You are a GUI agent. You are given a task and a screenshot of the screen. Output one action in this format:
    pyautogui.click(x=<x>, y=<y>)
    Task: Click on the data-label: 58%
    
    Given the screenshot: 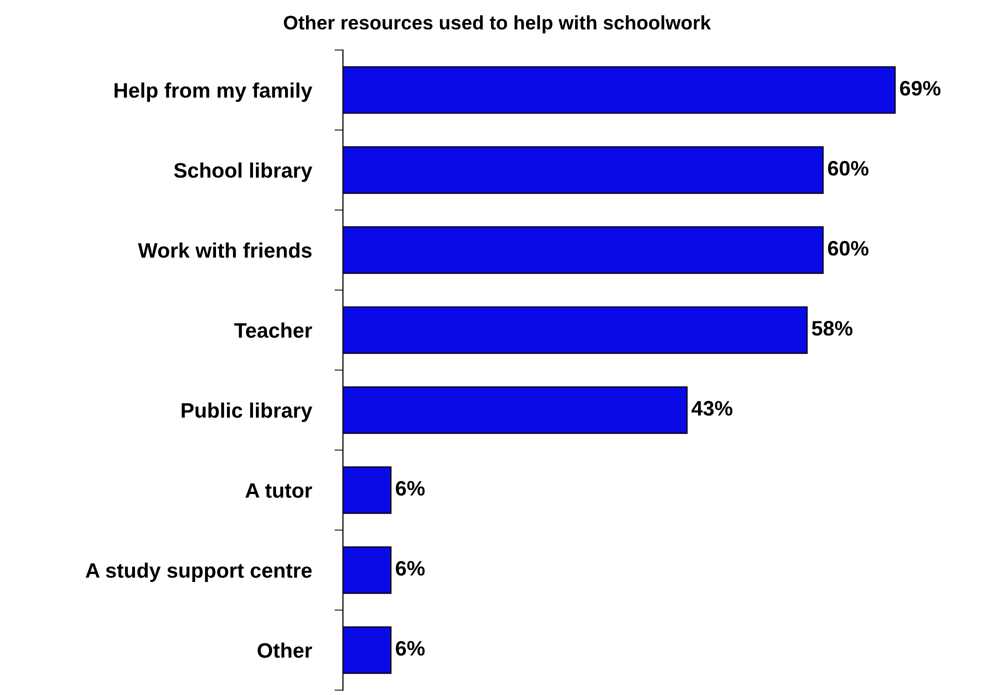 What is the action you would take?
    pyautogui.click(x=832, y=328)
    